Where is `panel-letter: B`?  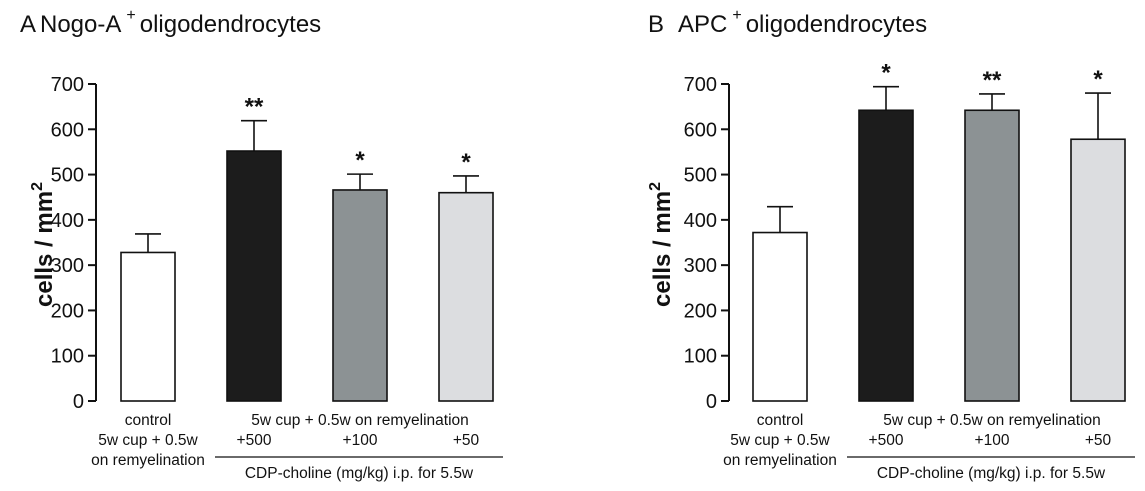 panel-letter: B is located at coordinates (656, 24).